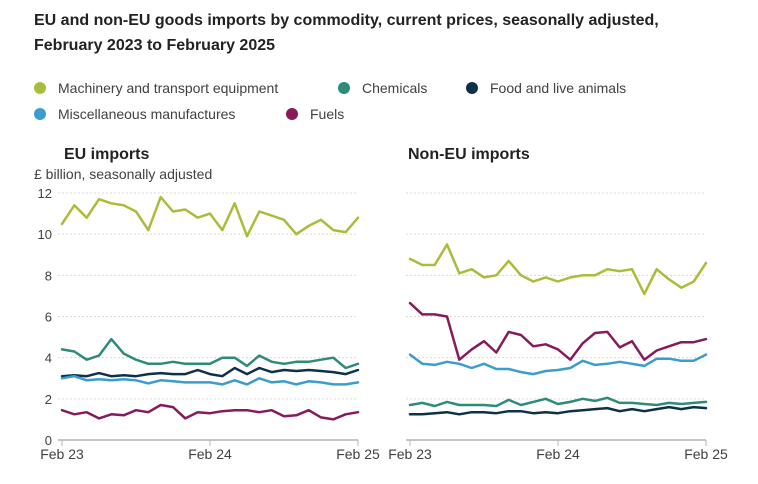 Image resolution: width=758 pixels, height=484 pixels. What do you see at coordinates (558, 402) in the screenshot?
I see `non-eu-series-line-chemicals` at bounding box center [558, 402].